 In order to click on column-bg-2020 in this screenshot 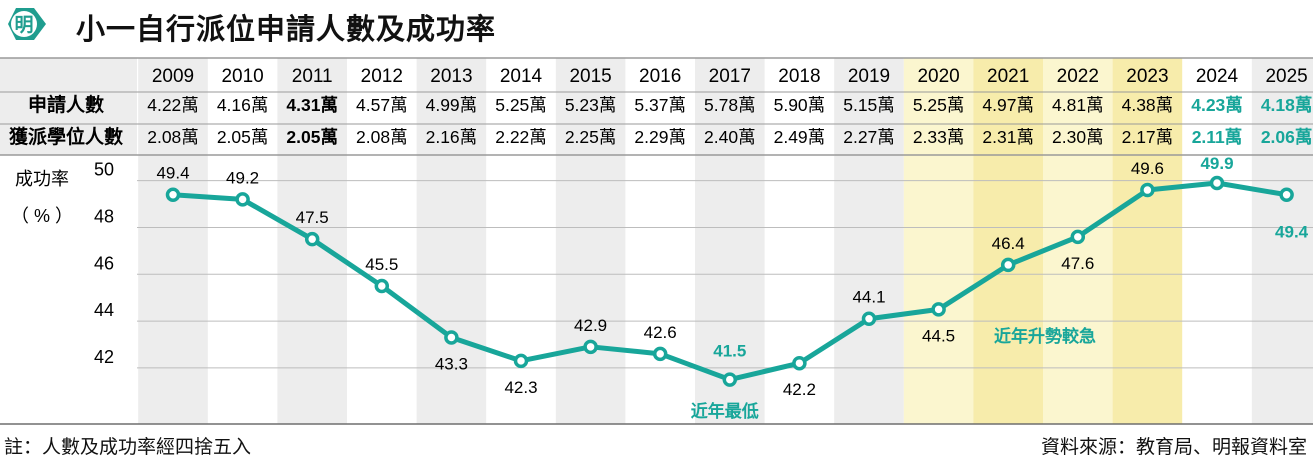, I will do `click(938, 241)`.